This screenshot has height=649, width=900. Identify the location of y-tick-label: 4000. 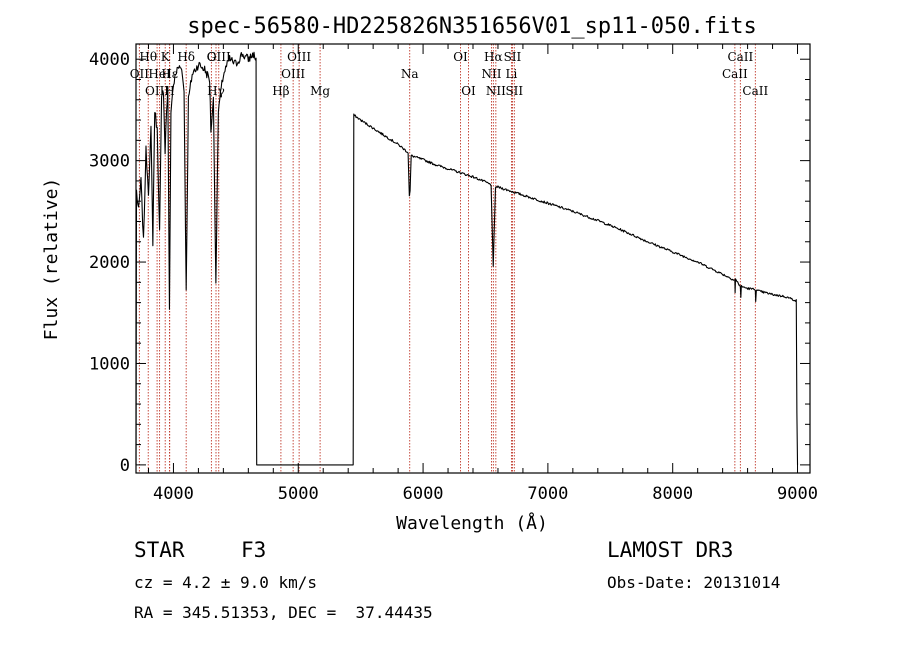
(109, 60).